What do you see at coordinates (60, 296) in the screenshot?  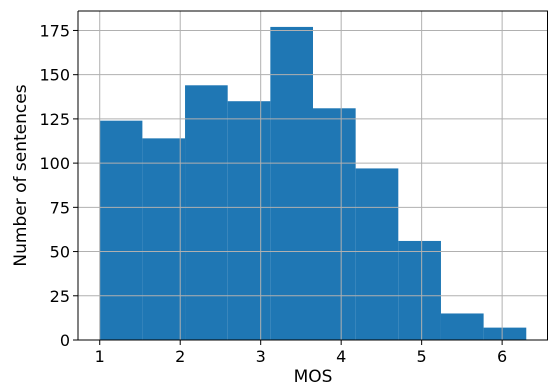 I see `y-tick-label: 25` at bounding box center [60, 296].